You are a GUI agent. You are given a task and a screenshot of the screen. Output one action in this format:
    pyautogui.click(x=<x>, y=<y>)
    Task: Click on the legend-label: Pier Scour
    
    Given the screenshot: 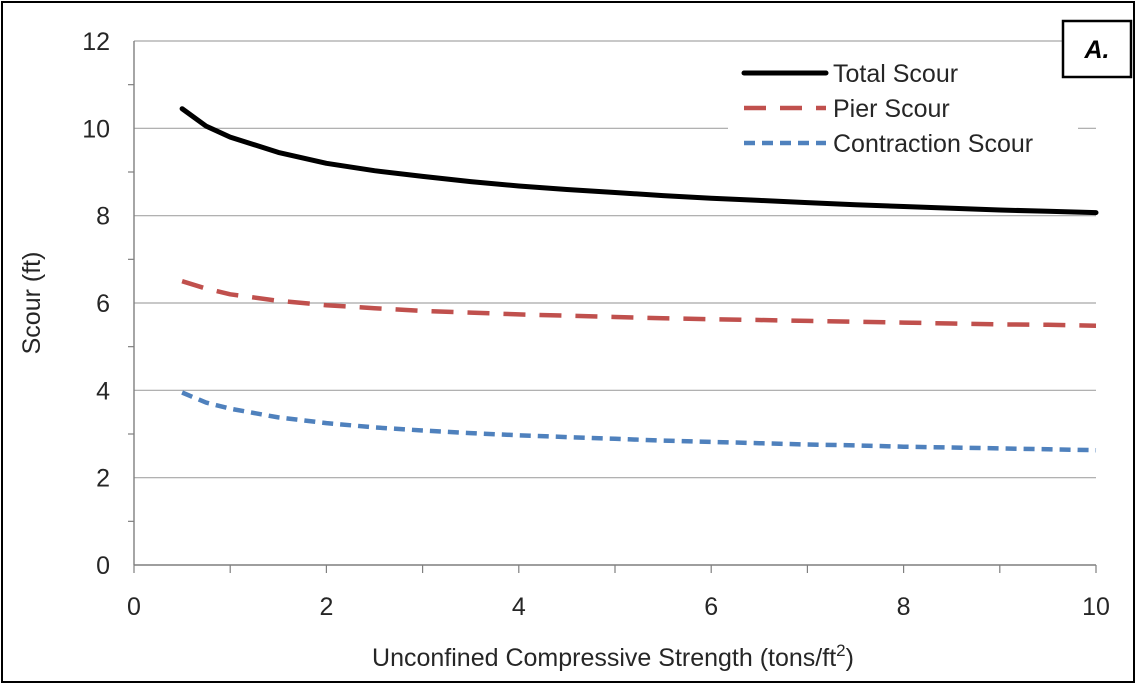 What is the action you would take?
    pyautogui.click(x=891, y=109)
    